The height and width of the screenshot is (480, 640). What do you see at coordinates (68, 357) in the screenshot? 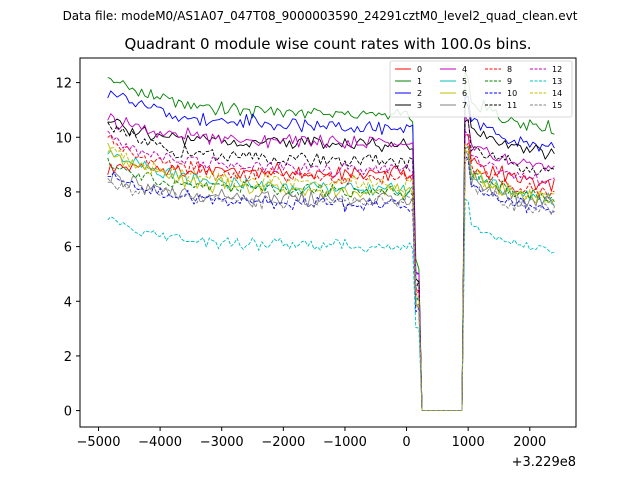
I see `y-tick-label: 2` at bounding box center [68, 357].